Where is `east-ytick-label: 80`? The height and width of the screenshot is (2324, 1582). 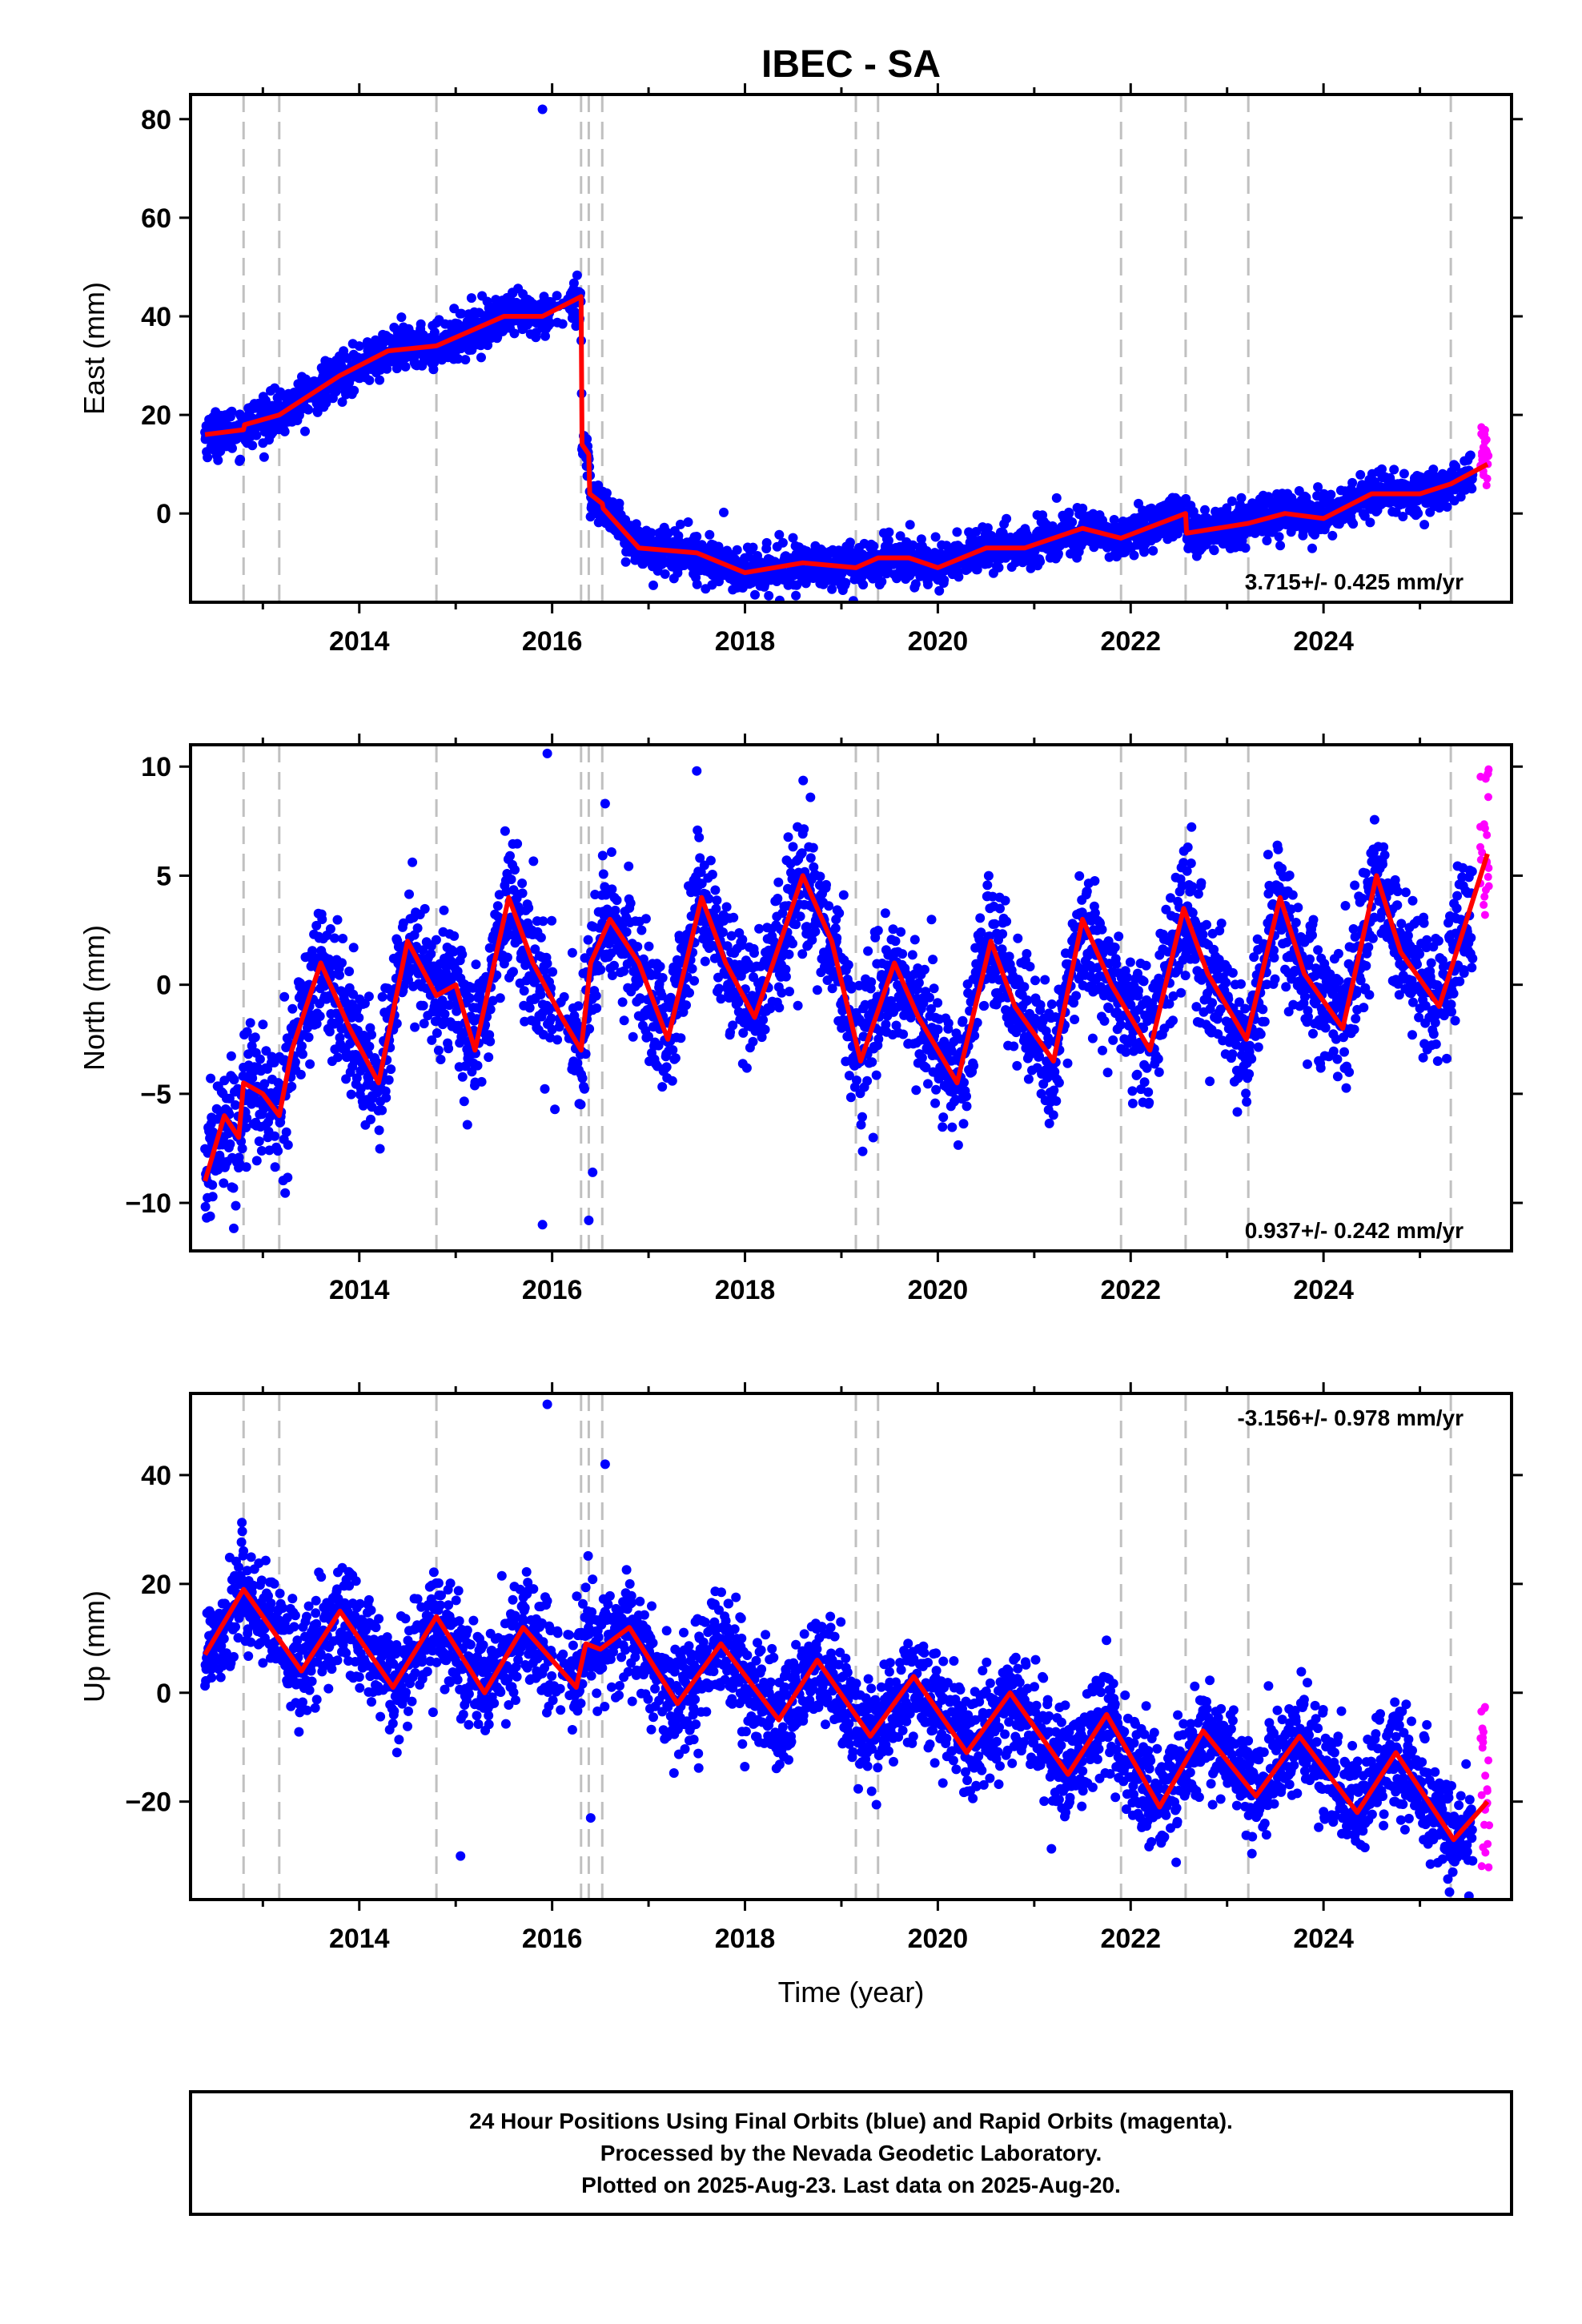 east-ytick-label: 80 is located at coordinates (156, 120).